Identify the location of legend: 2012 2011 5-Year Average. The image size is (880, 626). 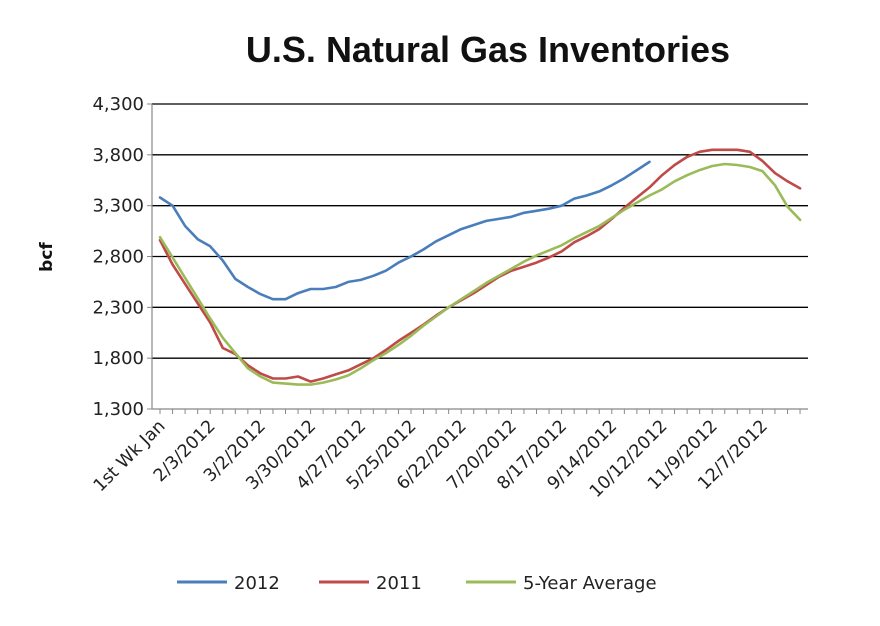
(417, 583).